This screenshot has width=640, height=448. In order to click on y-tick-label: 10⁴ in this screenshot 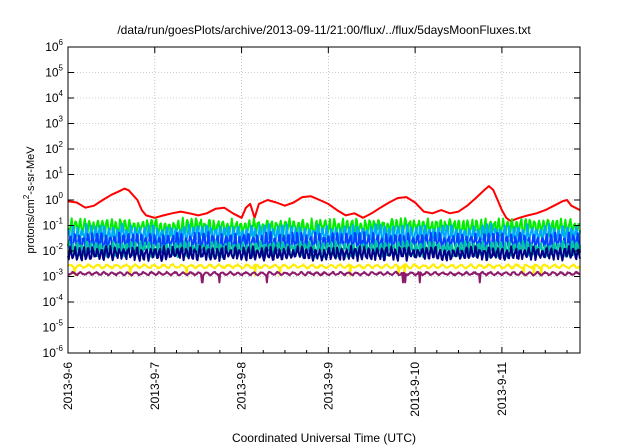, I will do `click(54, 97)`.